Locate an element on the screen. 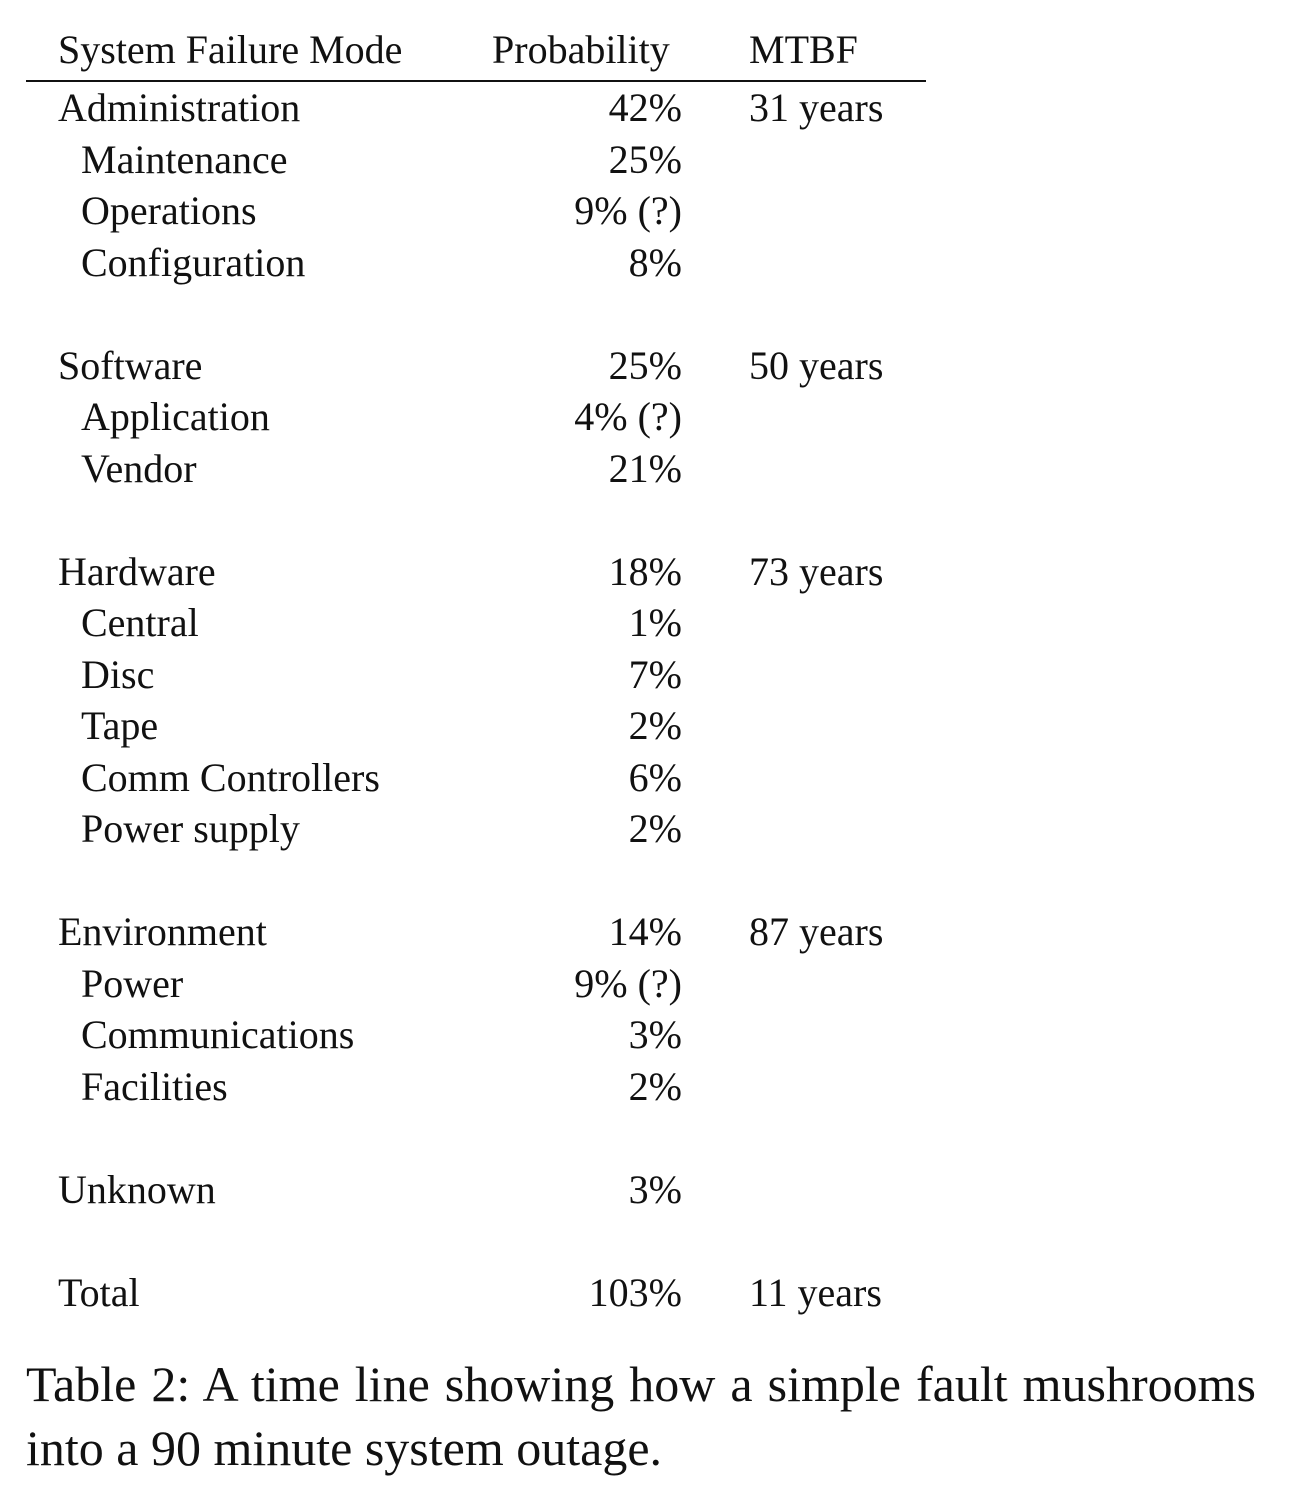  header-probability: Probability is located at coordinates (581, 49).